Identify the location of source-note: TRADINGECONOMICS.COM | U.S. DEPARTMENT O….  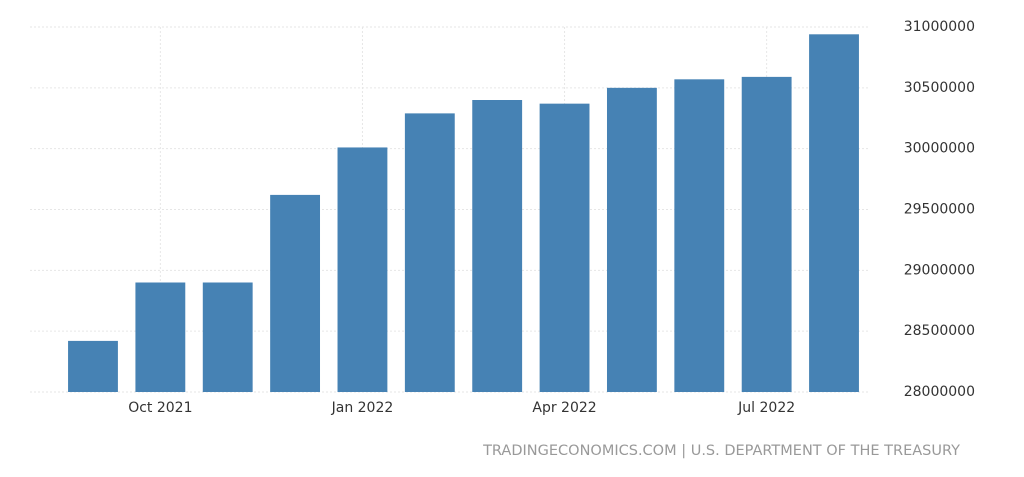
(721, 451).